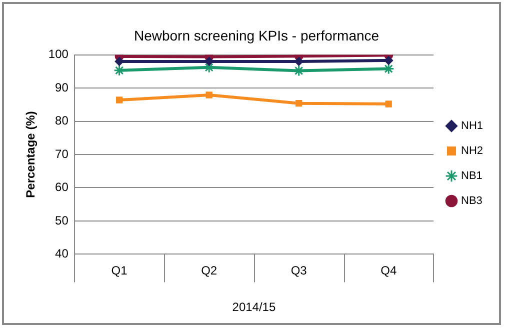  What do you see at coordinates (62, 121) in the screenshot?
I see `y-tick-label: 80` at bounding box center [62, 121].